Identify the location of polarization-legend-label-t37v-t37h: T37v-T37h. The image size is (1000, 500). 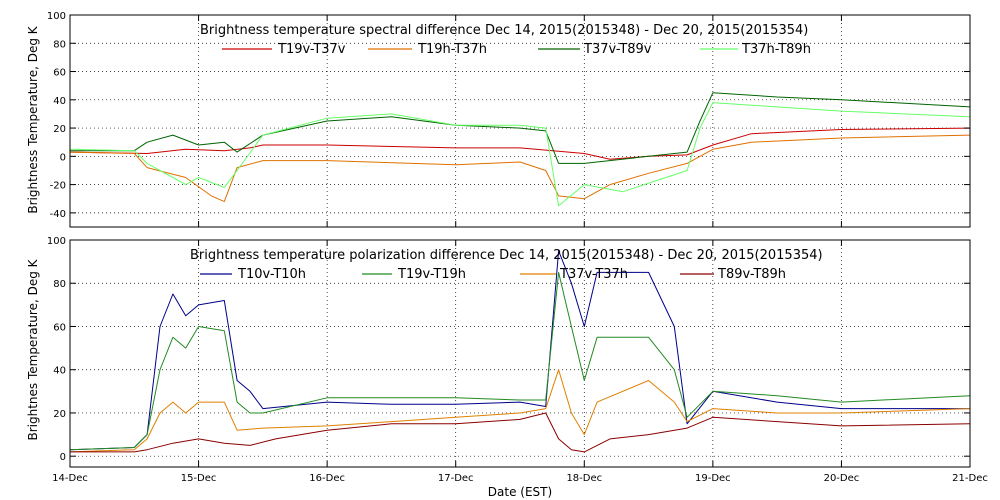
(593, 274).